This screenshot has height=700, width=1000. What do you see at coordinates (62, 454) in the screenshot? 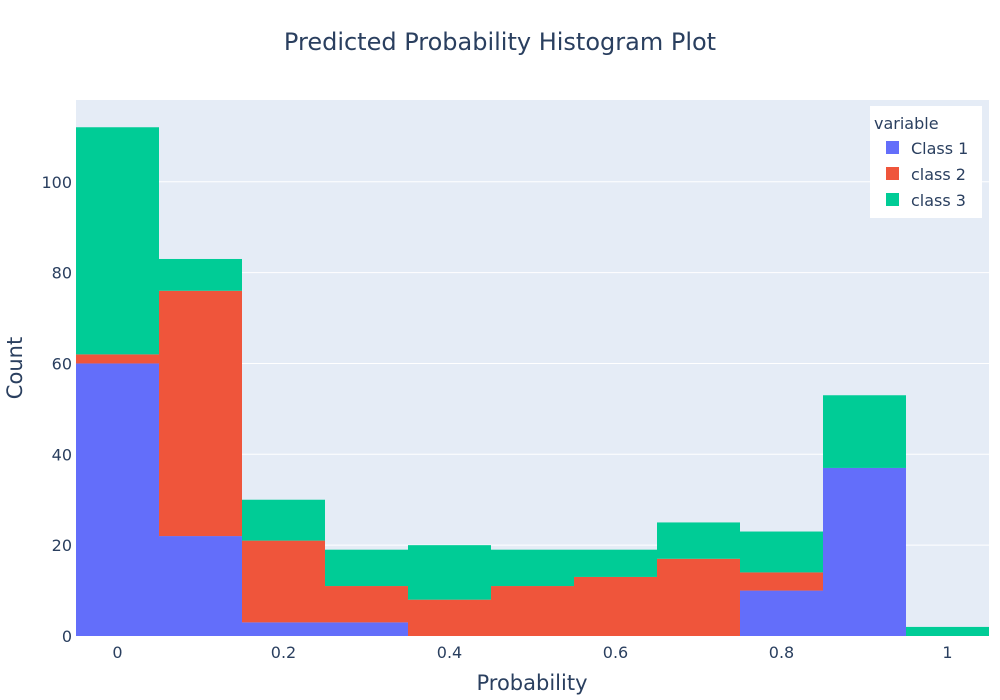
I see `y-tick-label: 40` at bounding box center [62, 454].